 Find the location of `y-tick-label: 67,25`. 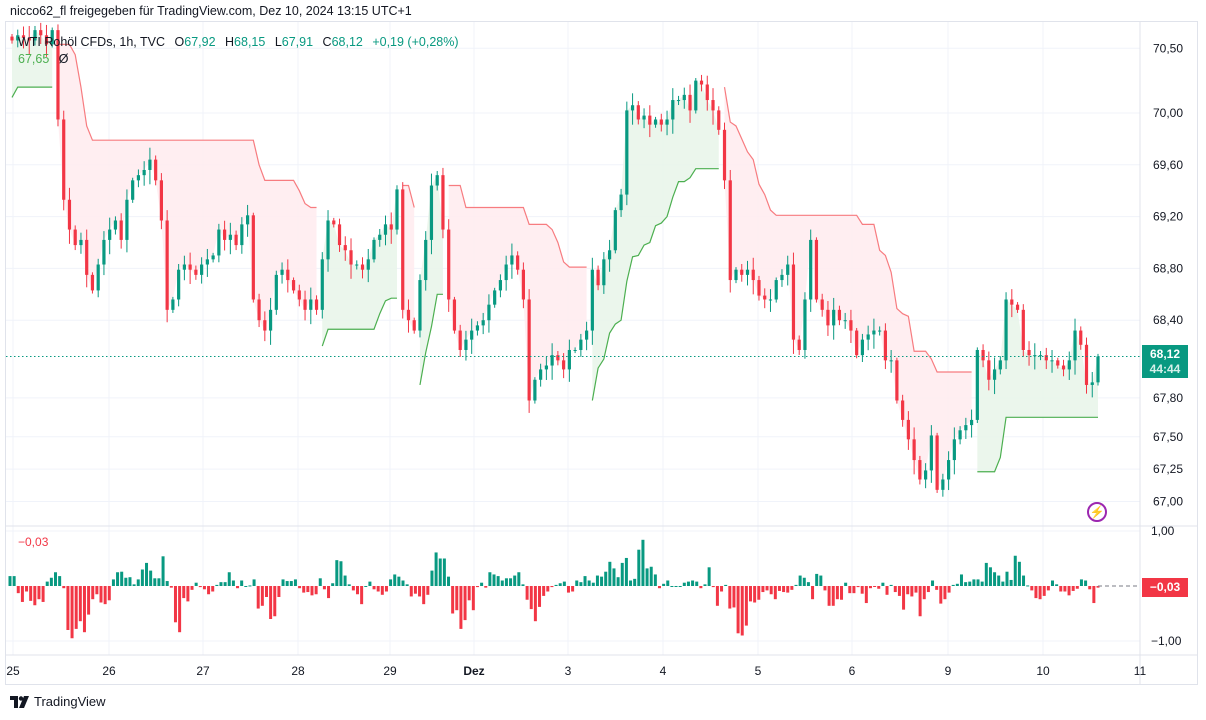

y-tick-label: 67,25 is located at coordinates (1168, 469).